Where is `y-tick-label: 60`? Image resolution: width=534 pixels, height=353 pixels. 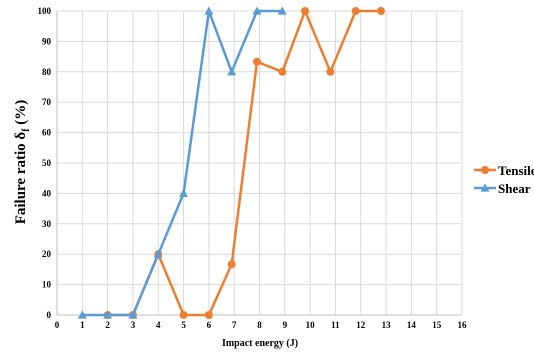
y-tick-label: 60 is located at coordinates (47, 133).